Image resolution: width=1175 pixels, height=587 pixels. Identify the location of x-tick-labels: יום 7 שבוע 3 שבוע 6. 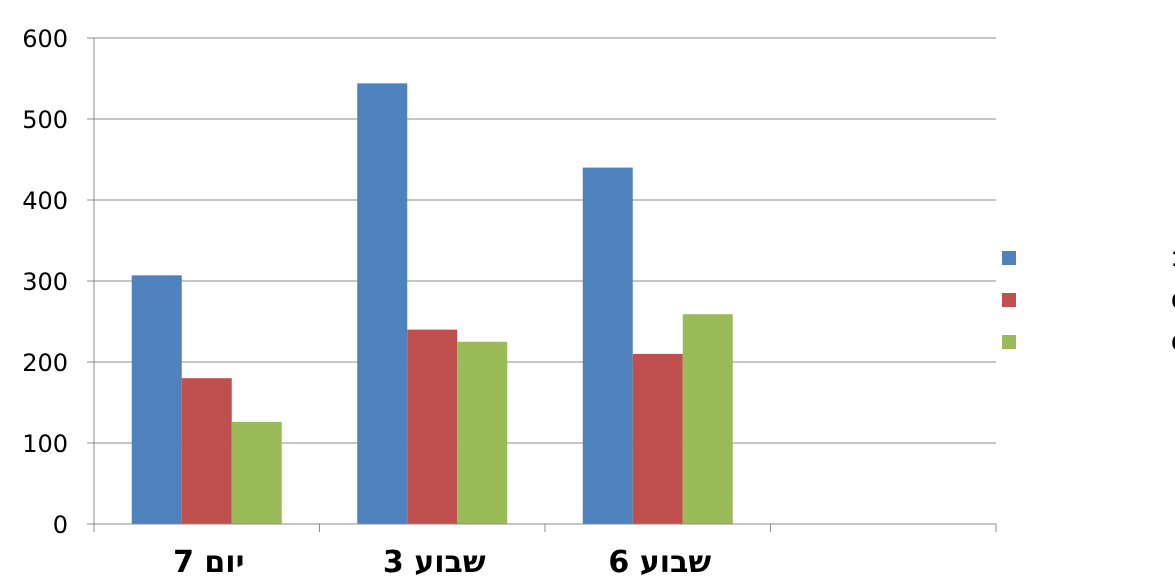
(442, 562).